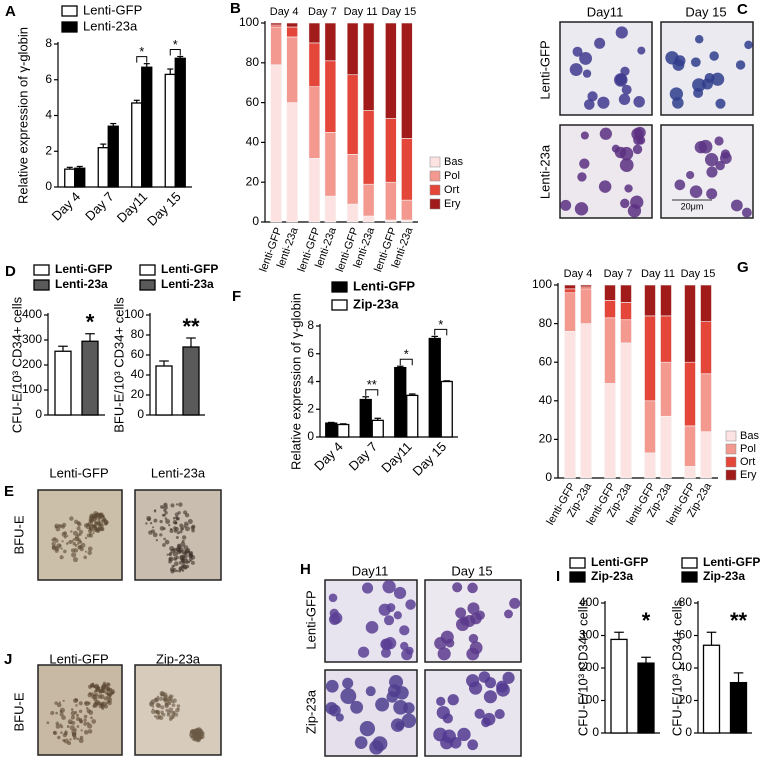  What do you see at coordinates (686, 700) in the screenshot?
I see `y-tick-label: 20` at bounding box center [686, 700].